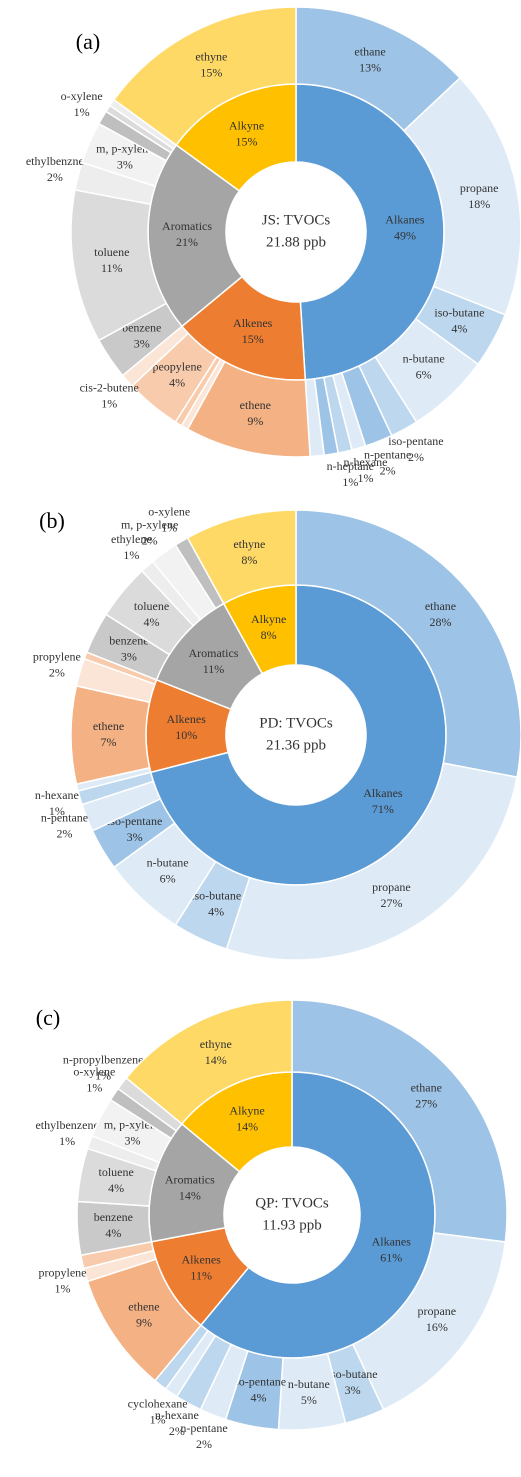  What do you see at coordinates (52, 520) in the screenshot?
I see `panel-label: (b)` at bounding box center [52, 520].